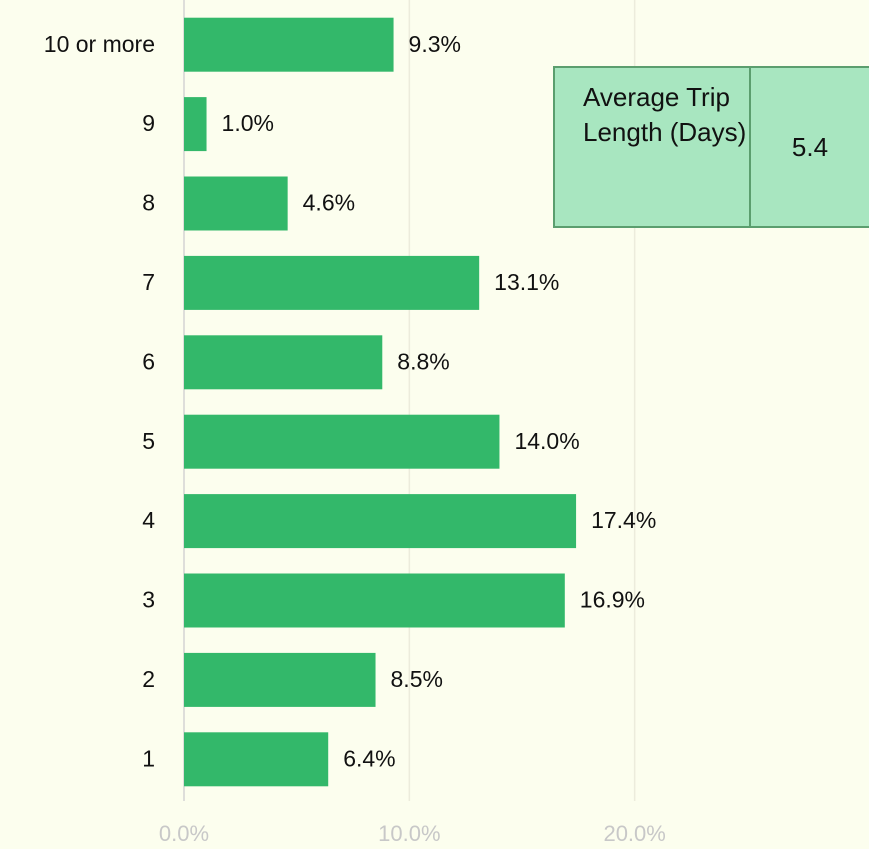 The image size is (869, 849). What do you see at coordinates (329, 203) in the screenshot?
I see `value-label: 4.6%` at bounding box center [329, 203].